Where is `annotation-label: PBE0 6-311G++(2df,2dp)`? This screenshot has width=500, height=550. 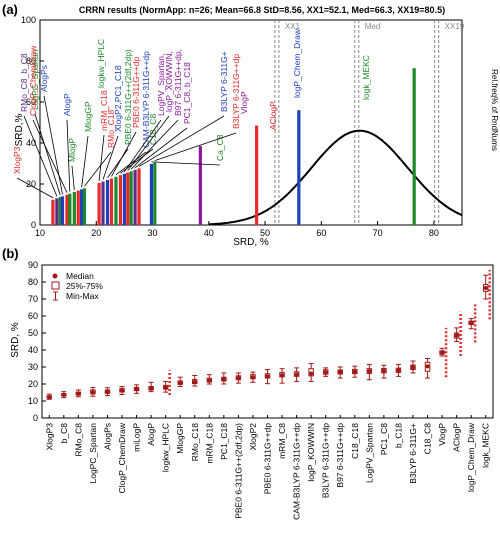
annotation-label: PBE0 6-311G++(2df,2dp) is located at coordinates (128, 97).